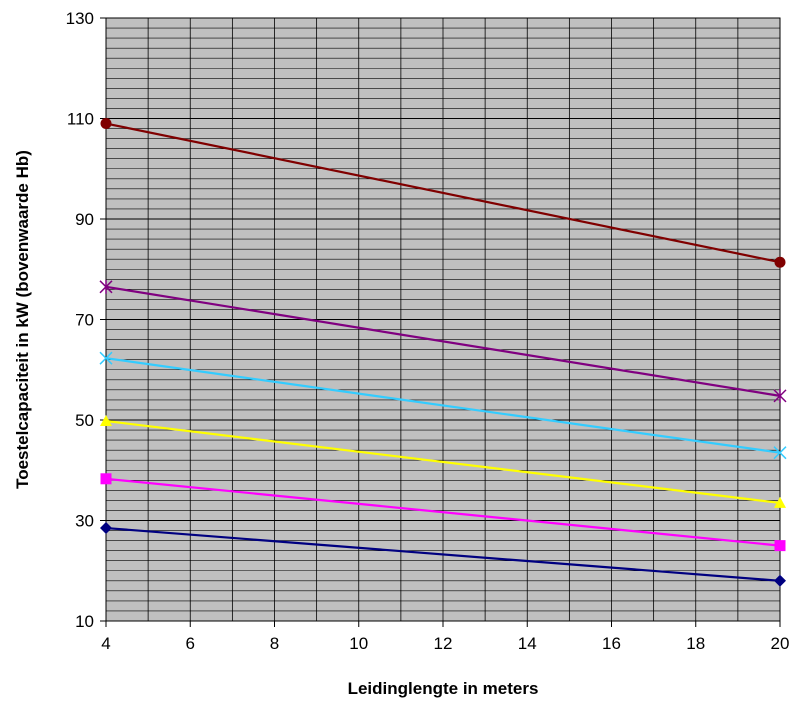 Image resolution: width=795 pixels, height=703 pixels. Describe the element at coordinates (443, 688) in the screenshot. I see `x-axis-title: Leidinglengte in meters` at that location.